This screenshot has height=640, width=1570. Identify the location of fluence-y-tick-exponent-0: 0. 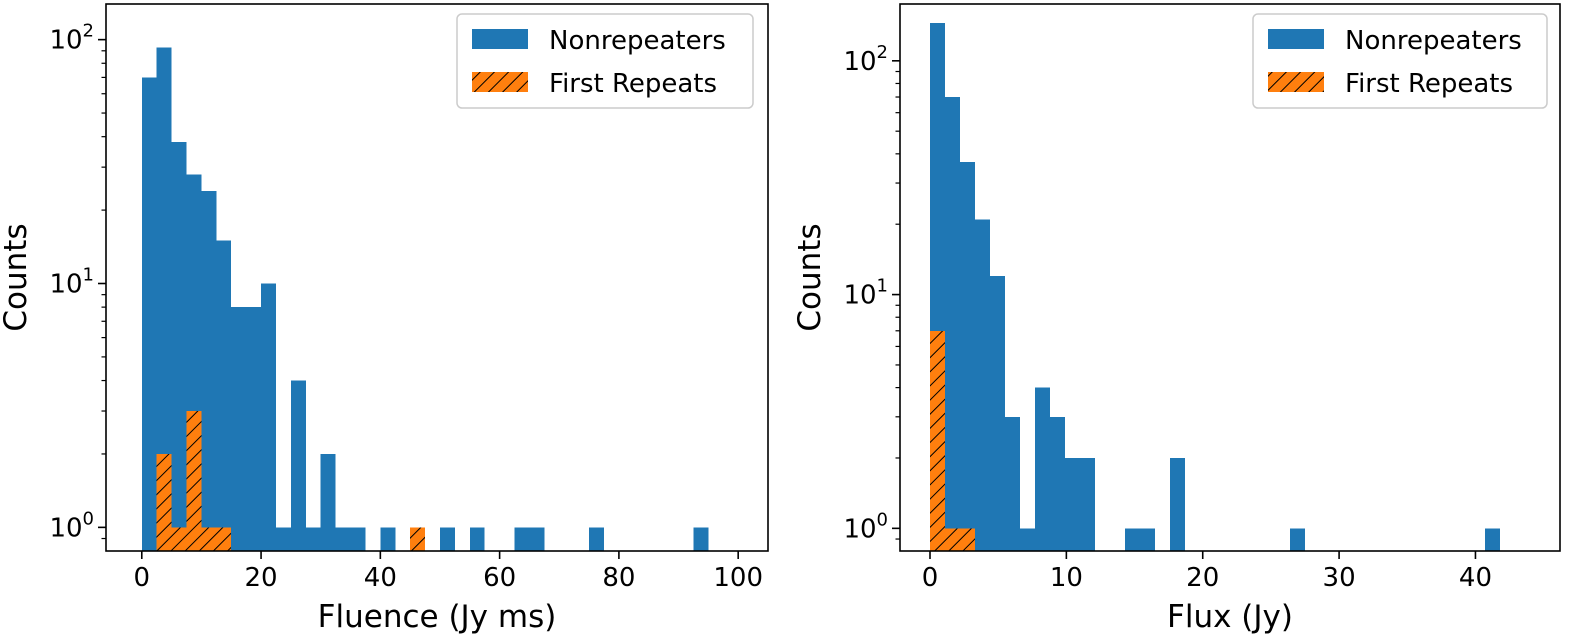
(88, 518).